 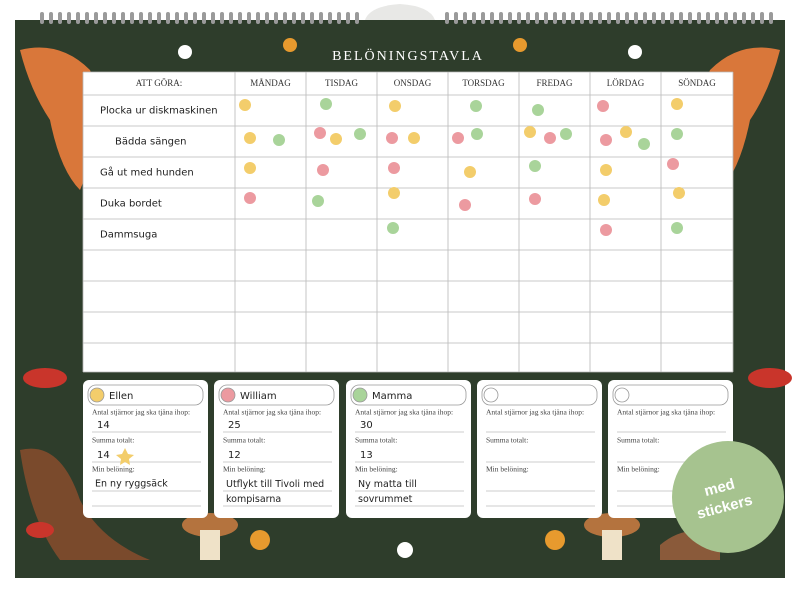 What do you see at coordinates (159, 111) in the screenshot?
I see `task: Plocka ur diskmaskinen` at bounding box center [159, 111].